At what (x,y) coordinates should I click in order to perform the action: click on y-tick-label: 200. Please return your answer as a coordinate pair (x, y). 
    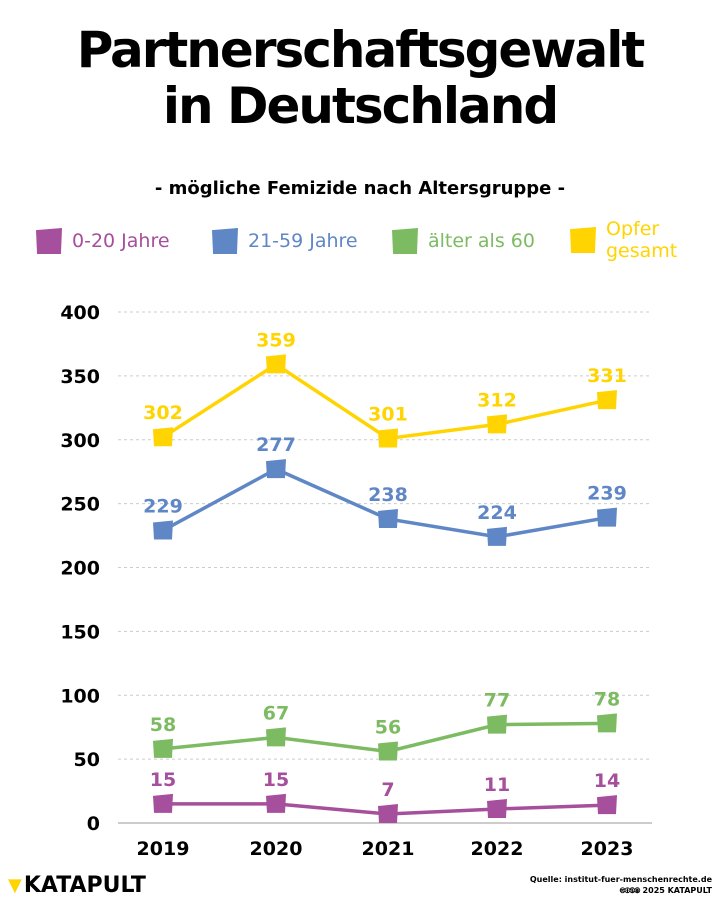
    Looking at the image, I should click on (80, 569).